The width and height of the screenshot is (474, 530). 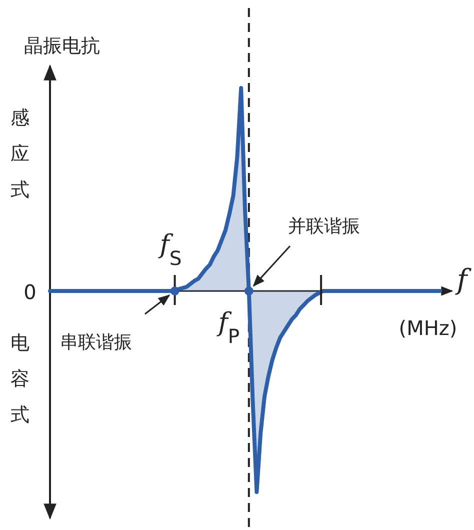 I want to click on annotation: 并联谐振, so click(x=324, y=226).